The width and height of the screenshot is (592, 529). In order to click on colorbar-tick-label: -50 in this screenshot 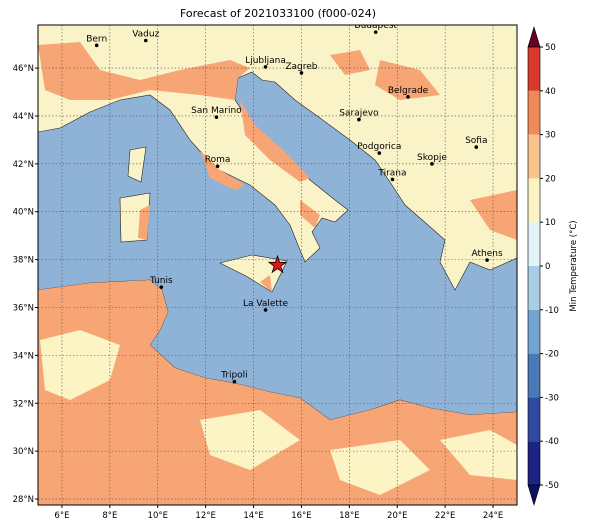, I will do `click(552, 486)`.